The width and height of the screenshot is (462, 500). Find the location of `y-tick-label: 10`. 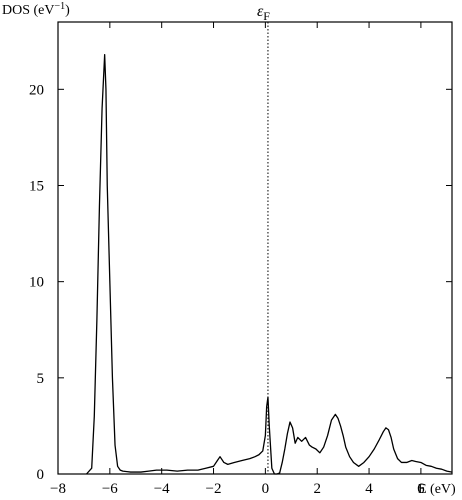

y-tick-label: 10 is located at coordinates (36, 283).